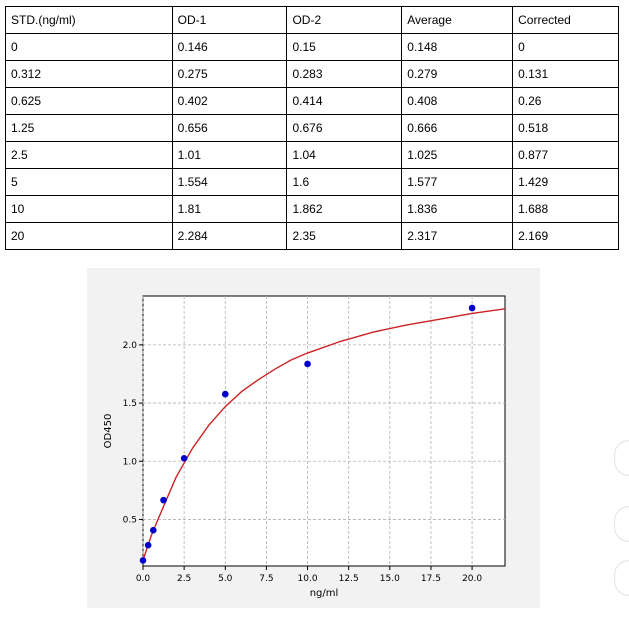 The image size is (629, 622). Describe the element at coordinates (130, 520) in the screenshot. I see `y-tick-label: 0.5` at that location.